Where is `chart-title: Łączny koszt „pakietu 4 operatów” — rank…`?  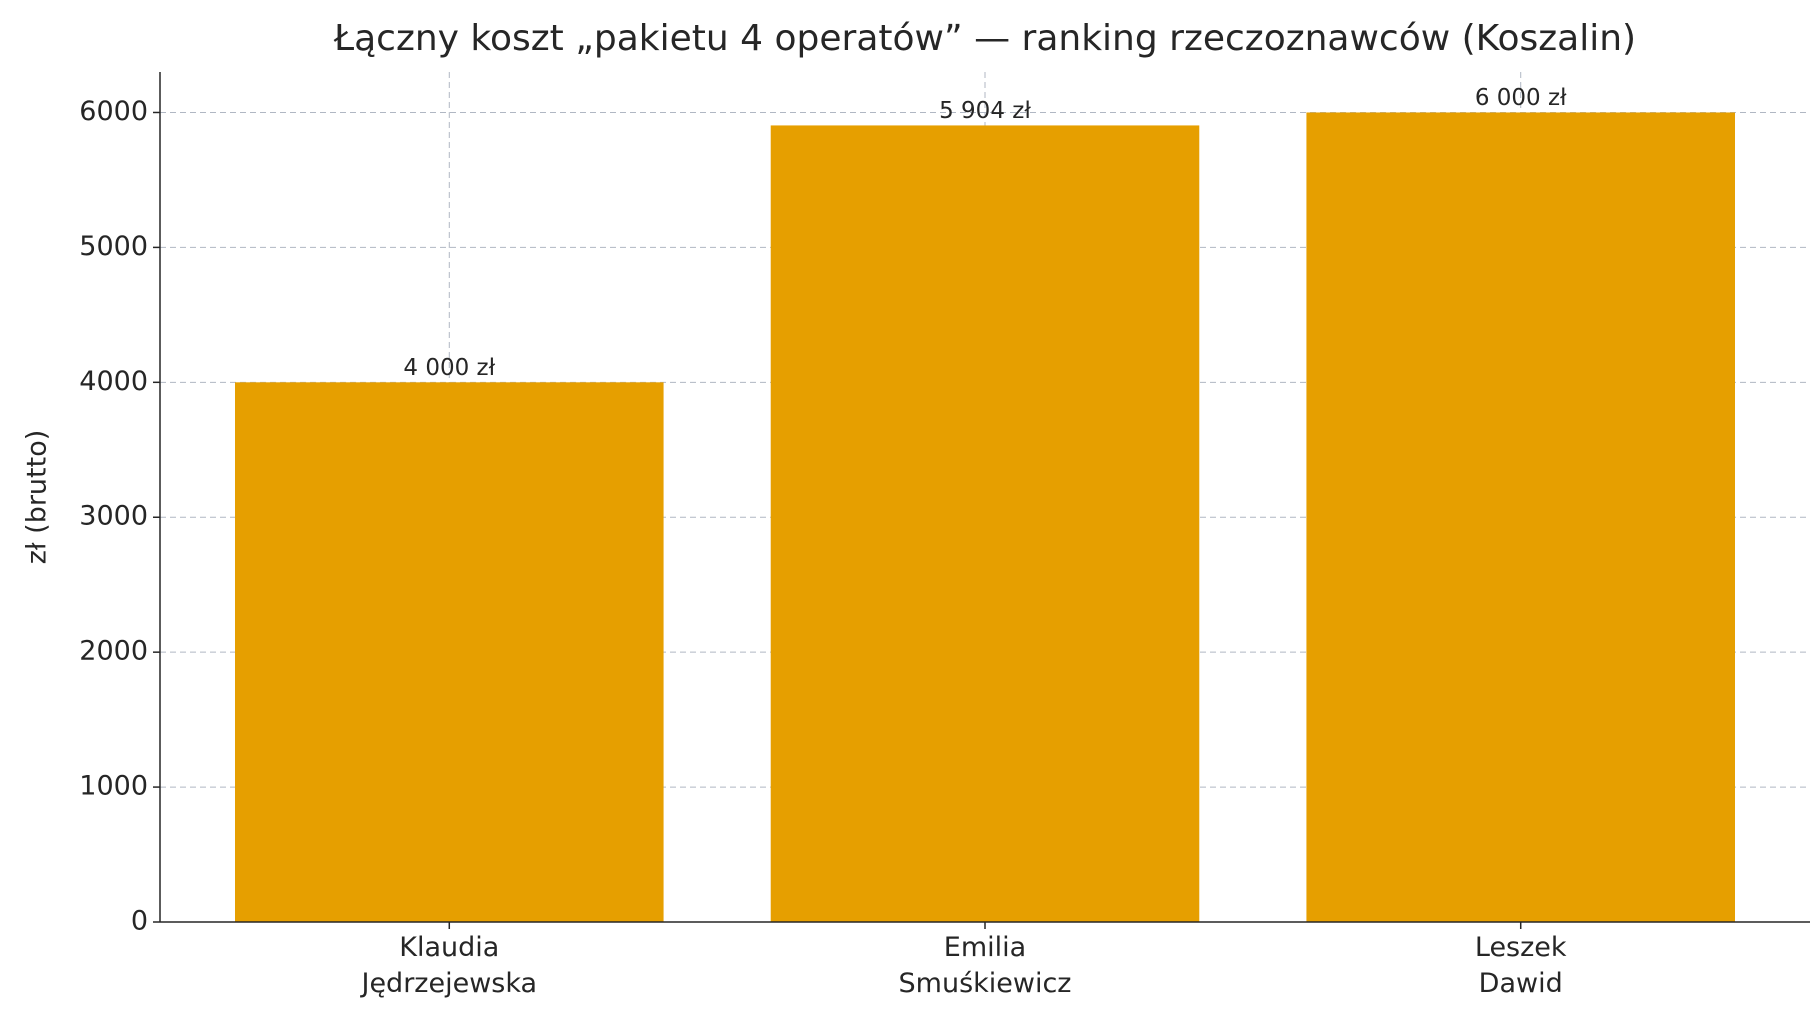 chart-title: Łączny koszt „pakietu 4 operatów” — rank… is located at coordinates (984, 38).